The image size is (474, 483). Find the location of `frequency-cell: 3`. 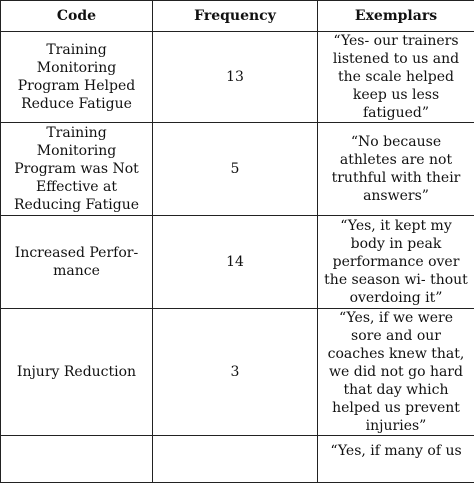

frequency-cell: 3 is located at coordinates (235, 372).